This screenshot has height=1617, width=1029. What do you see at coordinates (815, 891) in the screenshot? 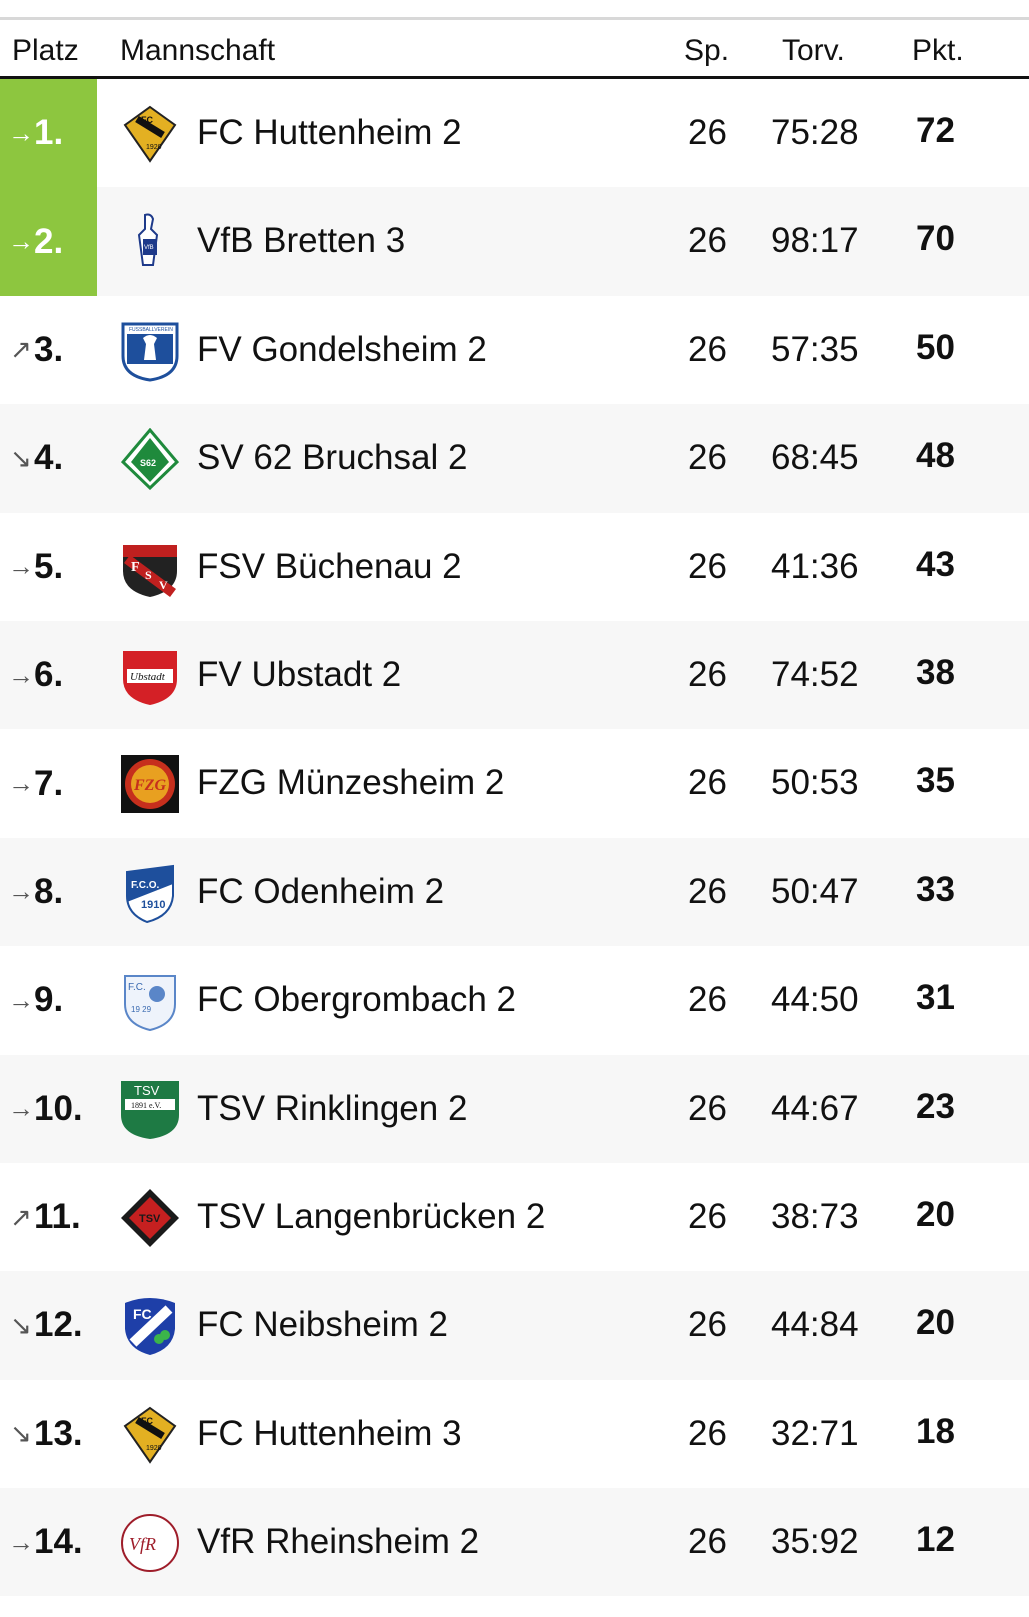
I see `goal-ratio: 50:47` at bounding box center [815, 891].